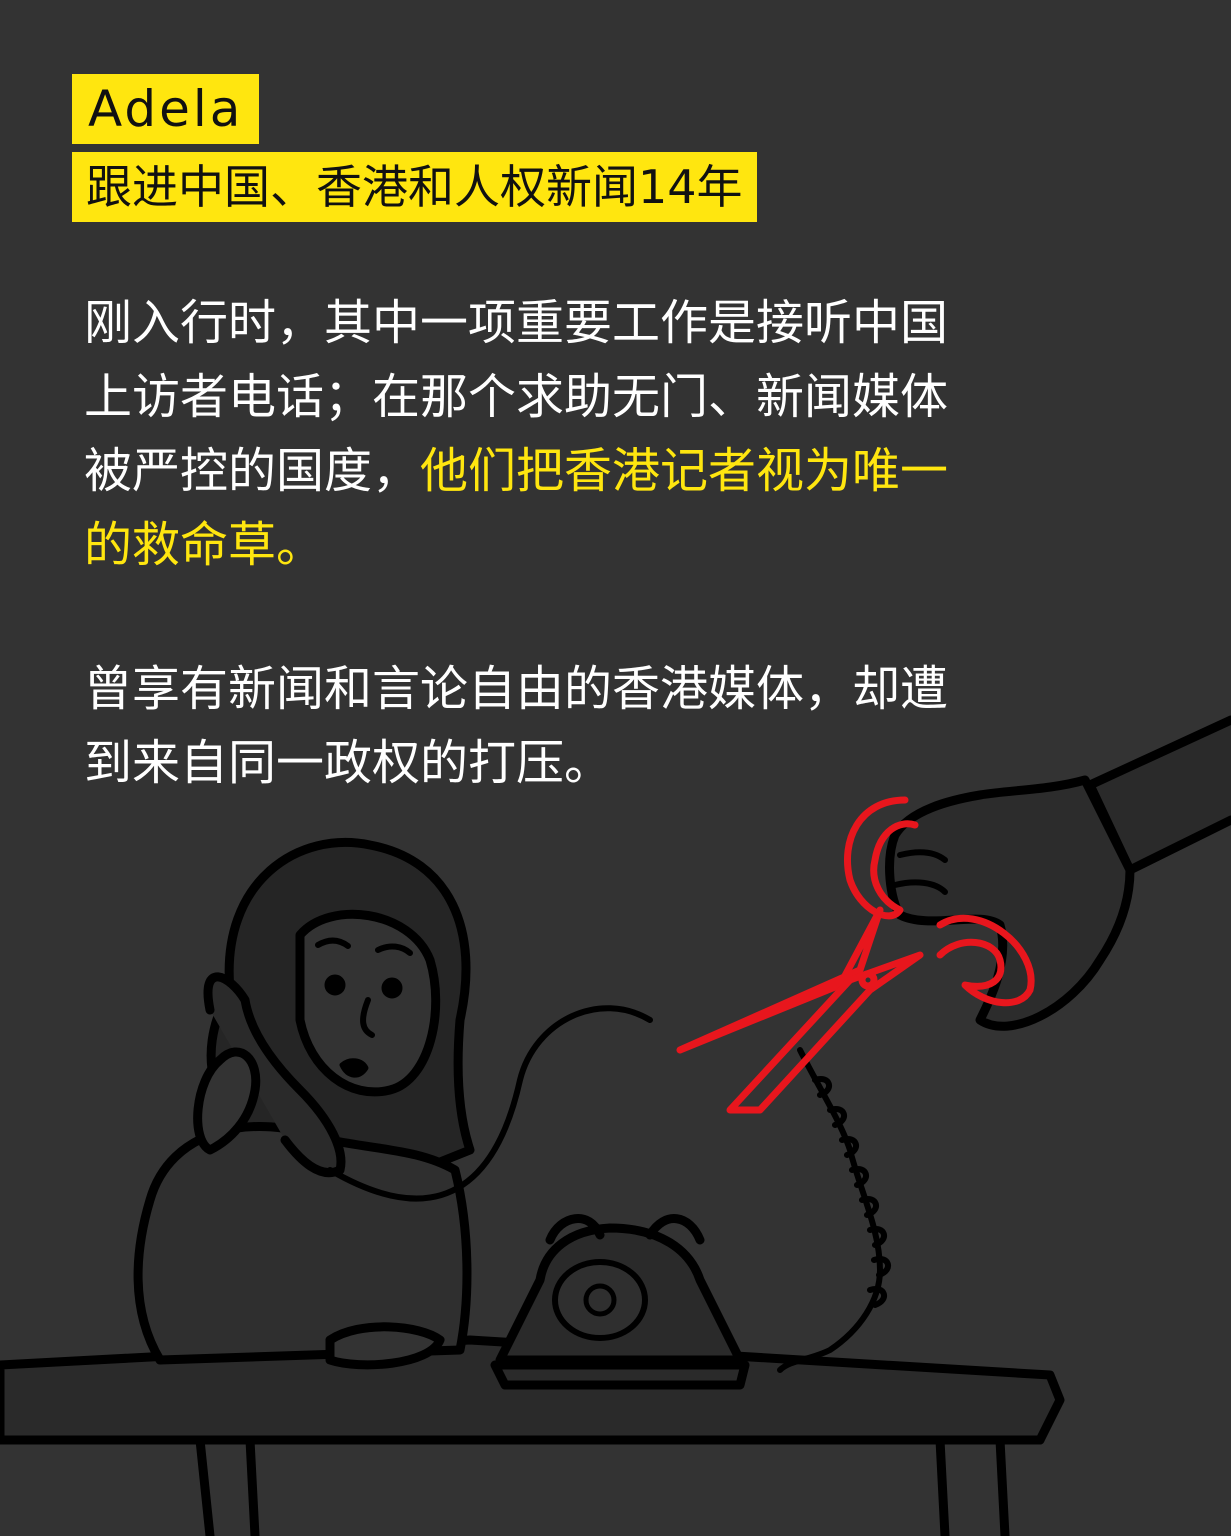  I want to click on scissors-icon, so click(855, 955).